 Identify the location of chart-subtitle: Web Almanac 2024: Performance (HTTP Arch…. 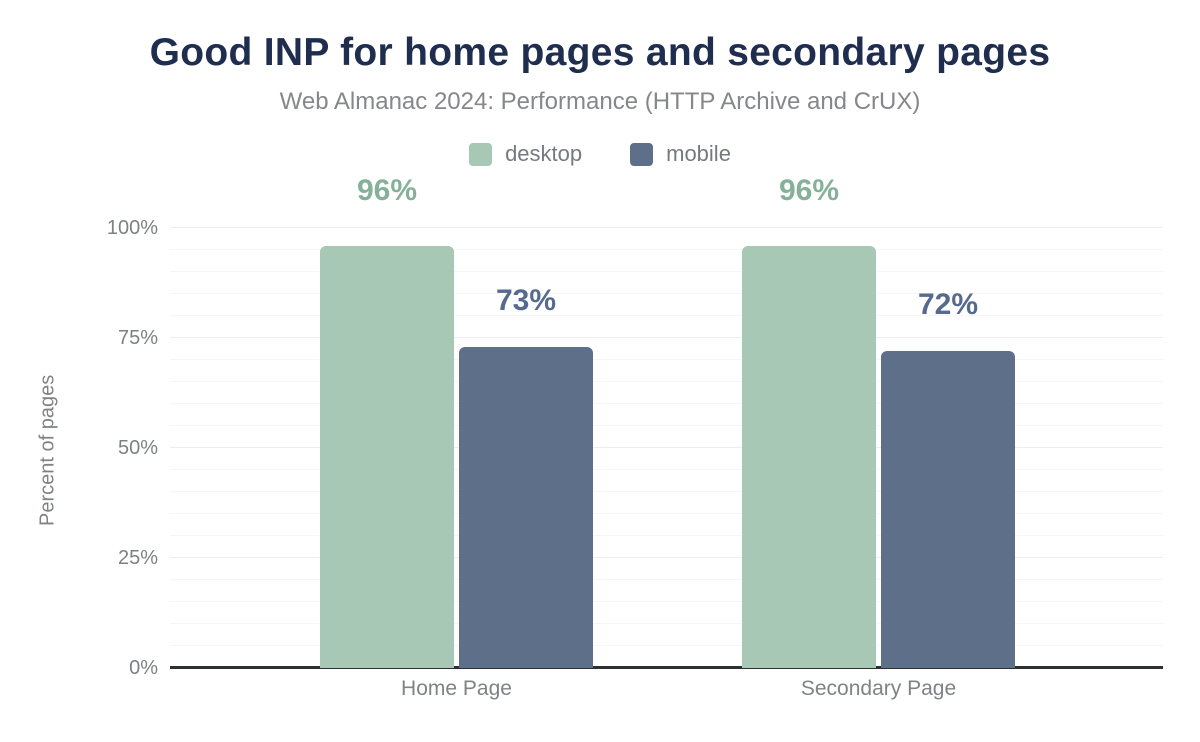
(600, 101).